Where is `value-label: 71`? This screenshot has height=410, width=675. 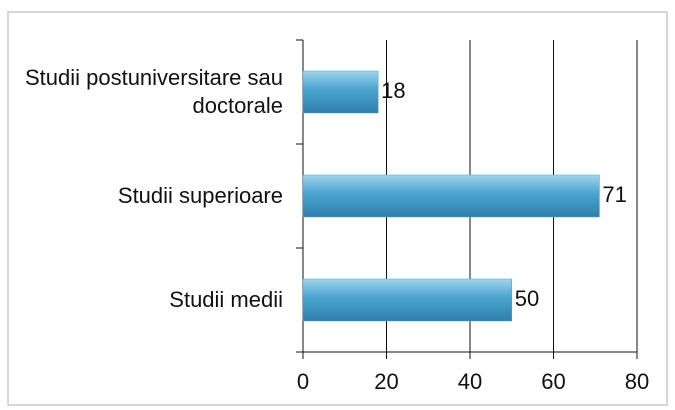
value-label: 71 is located at coordinates (614, 194).